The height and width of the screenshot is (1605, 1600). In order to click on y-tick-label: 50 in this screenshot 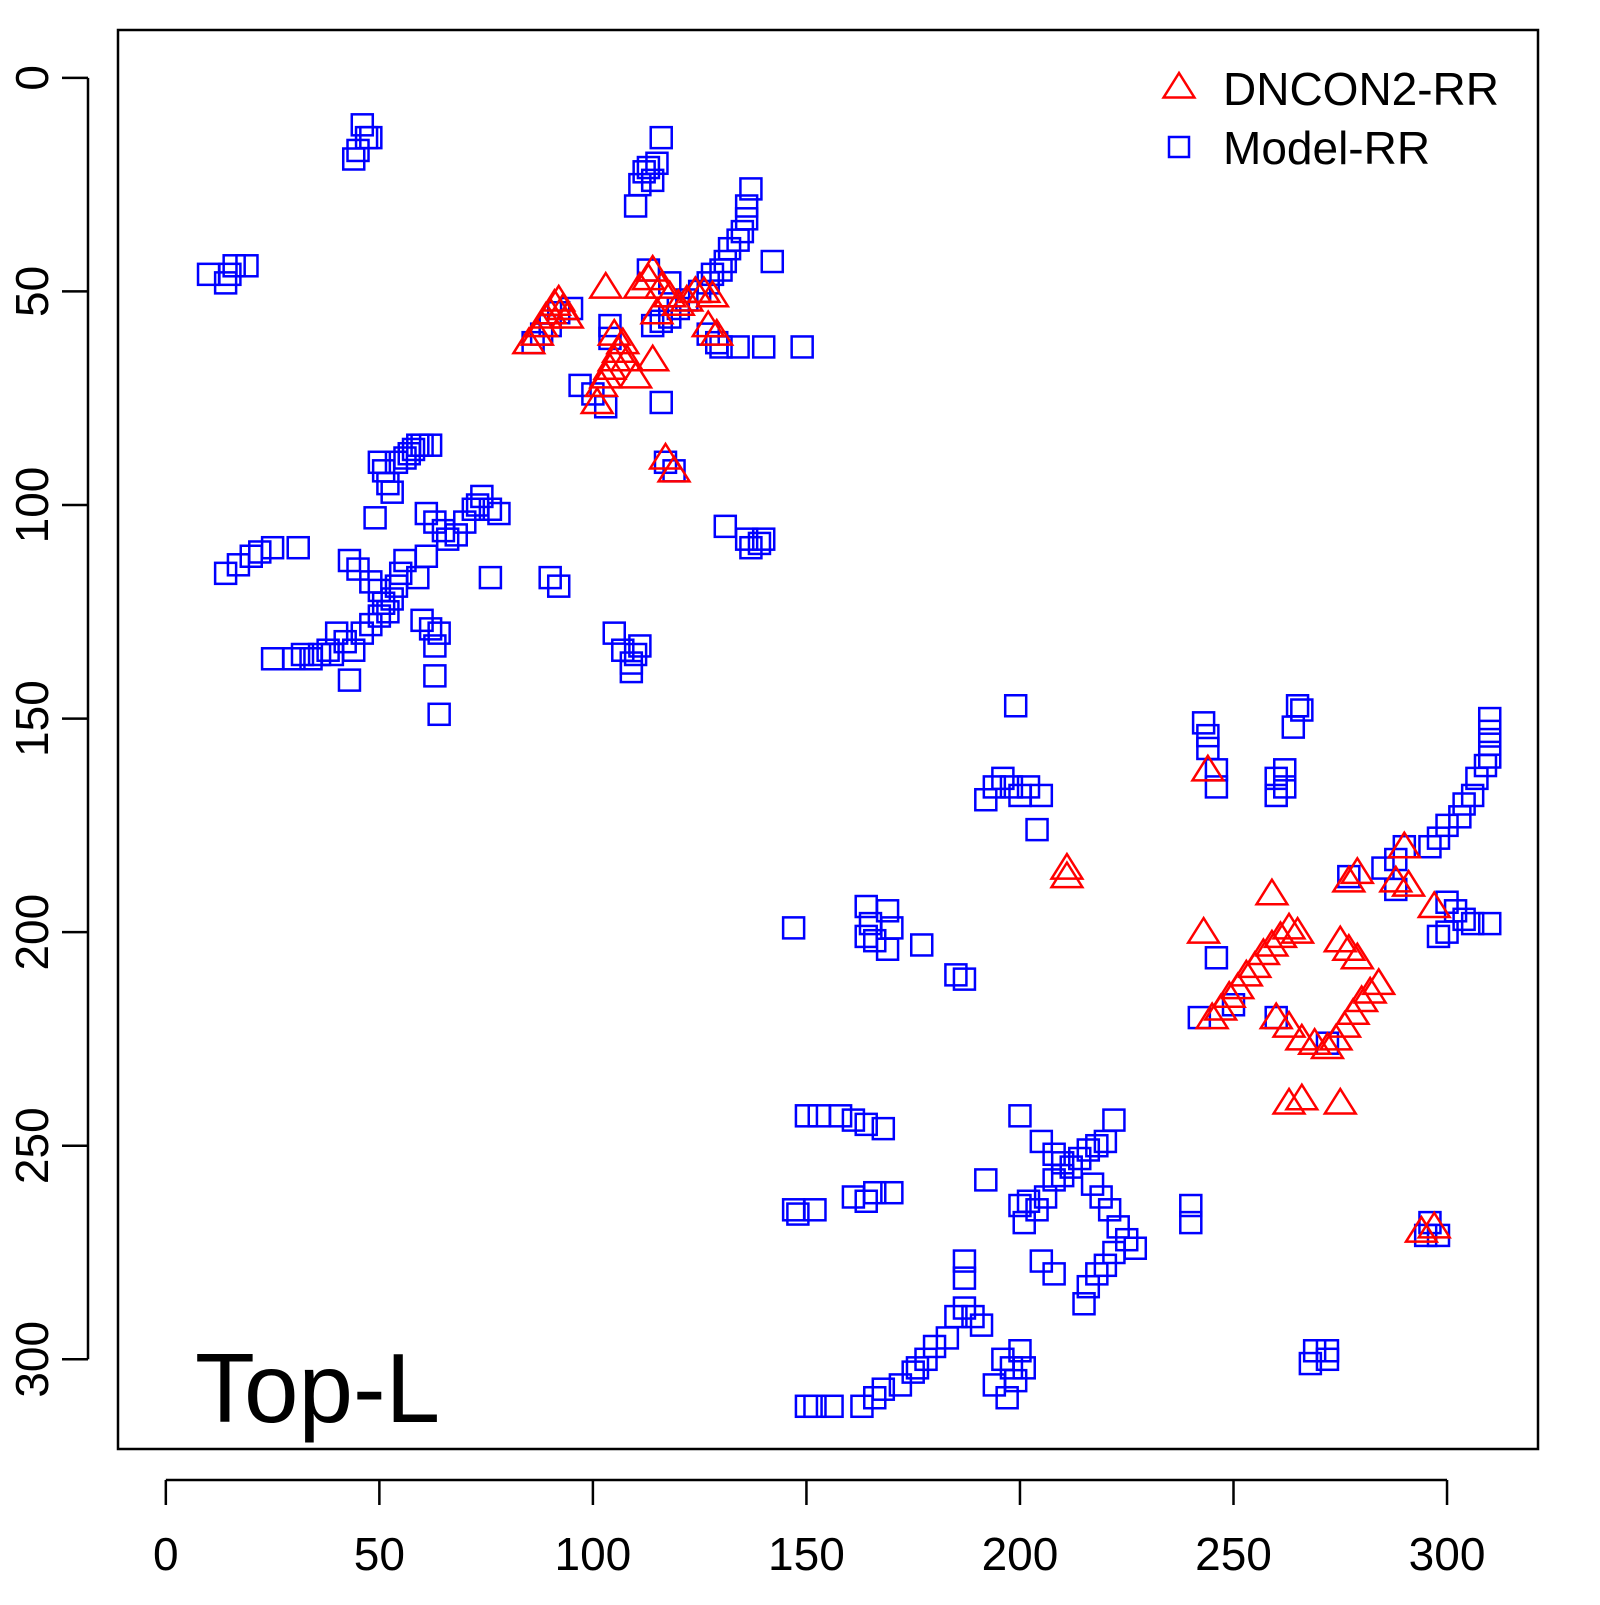, I will do `click(32, 291)`.